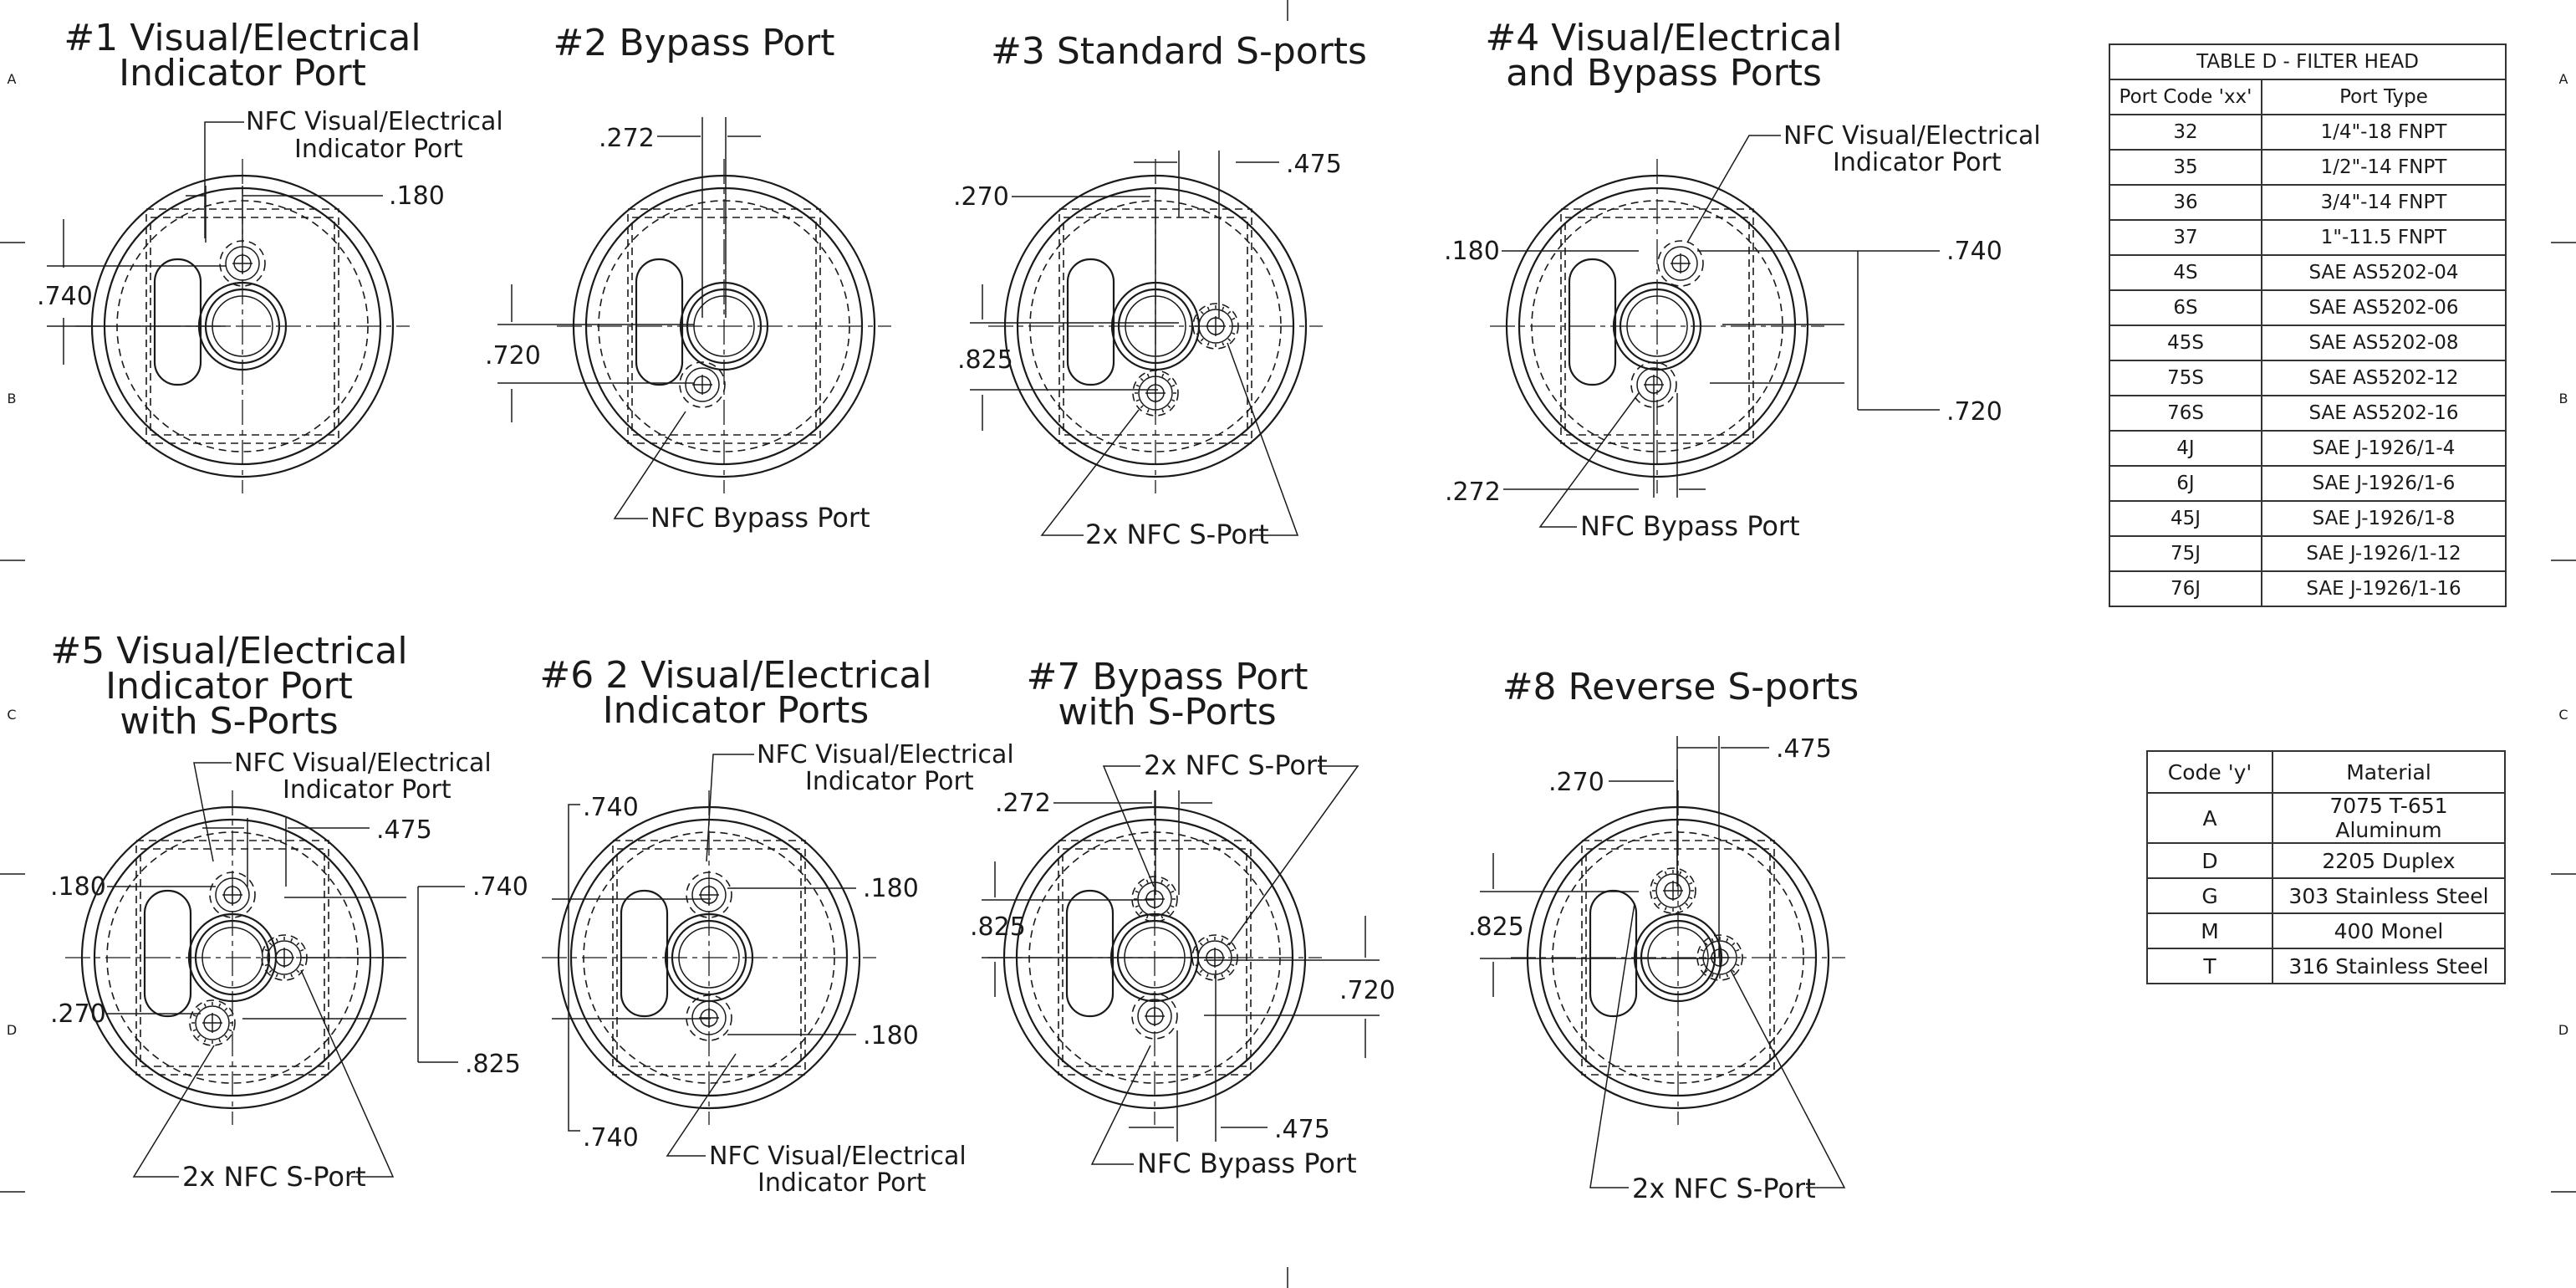 The image size is (2576, 1288). Describe the element at coordinates (2209, 860) in the screenshot. I see `material-code-cell: D` at that location.